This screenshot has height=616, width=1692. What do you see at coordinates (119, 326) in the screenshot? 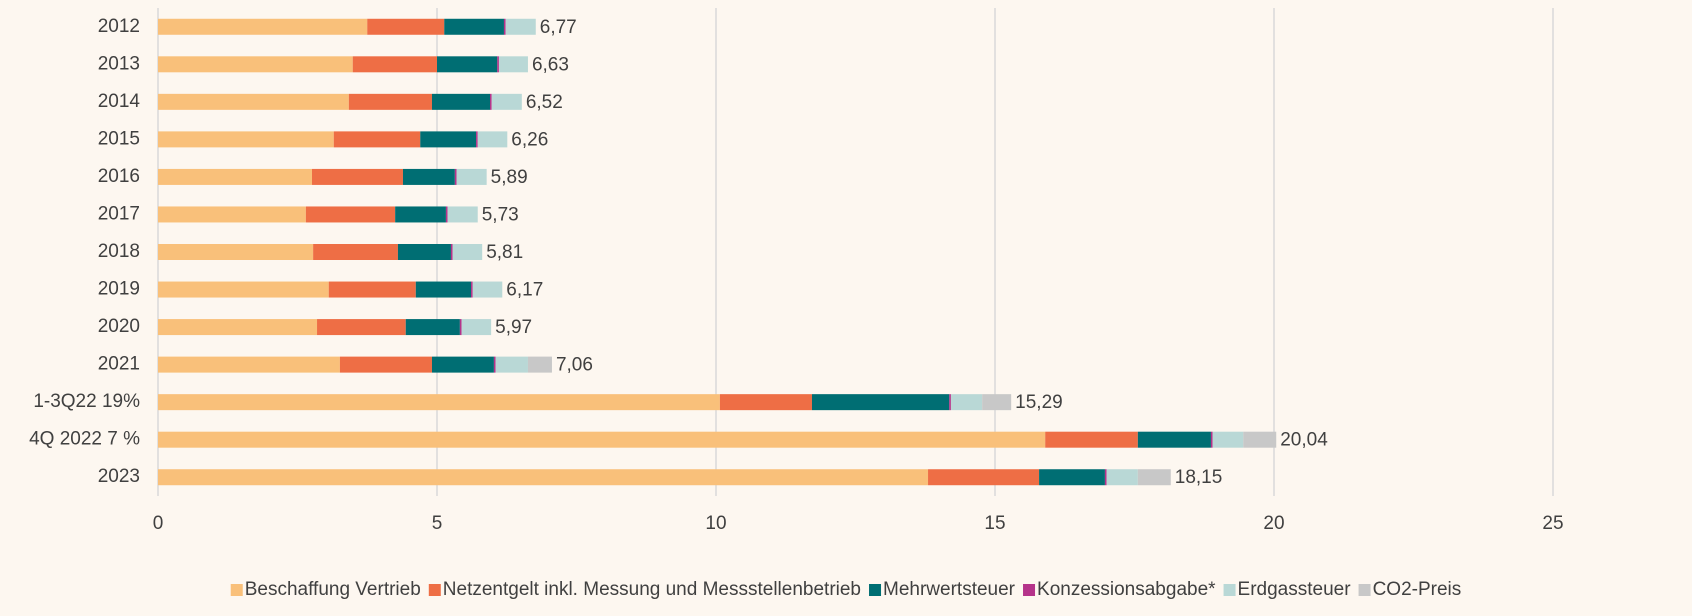
I see `y-tick-label: 2020` at bounding box center [119, 326].